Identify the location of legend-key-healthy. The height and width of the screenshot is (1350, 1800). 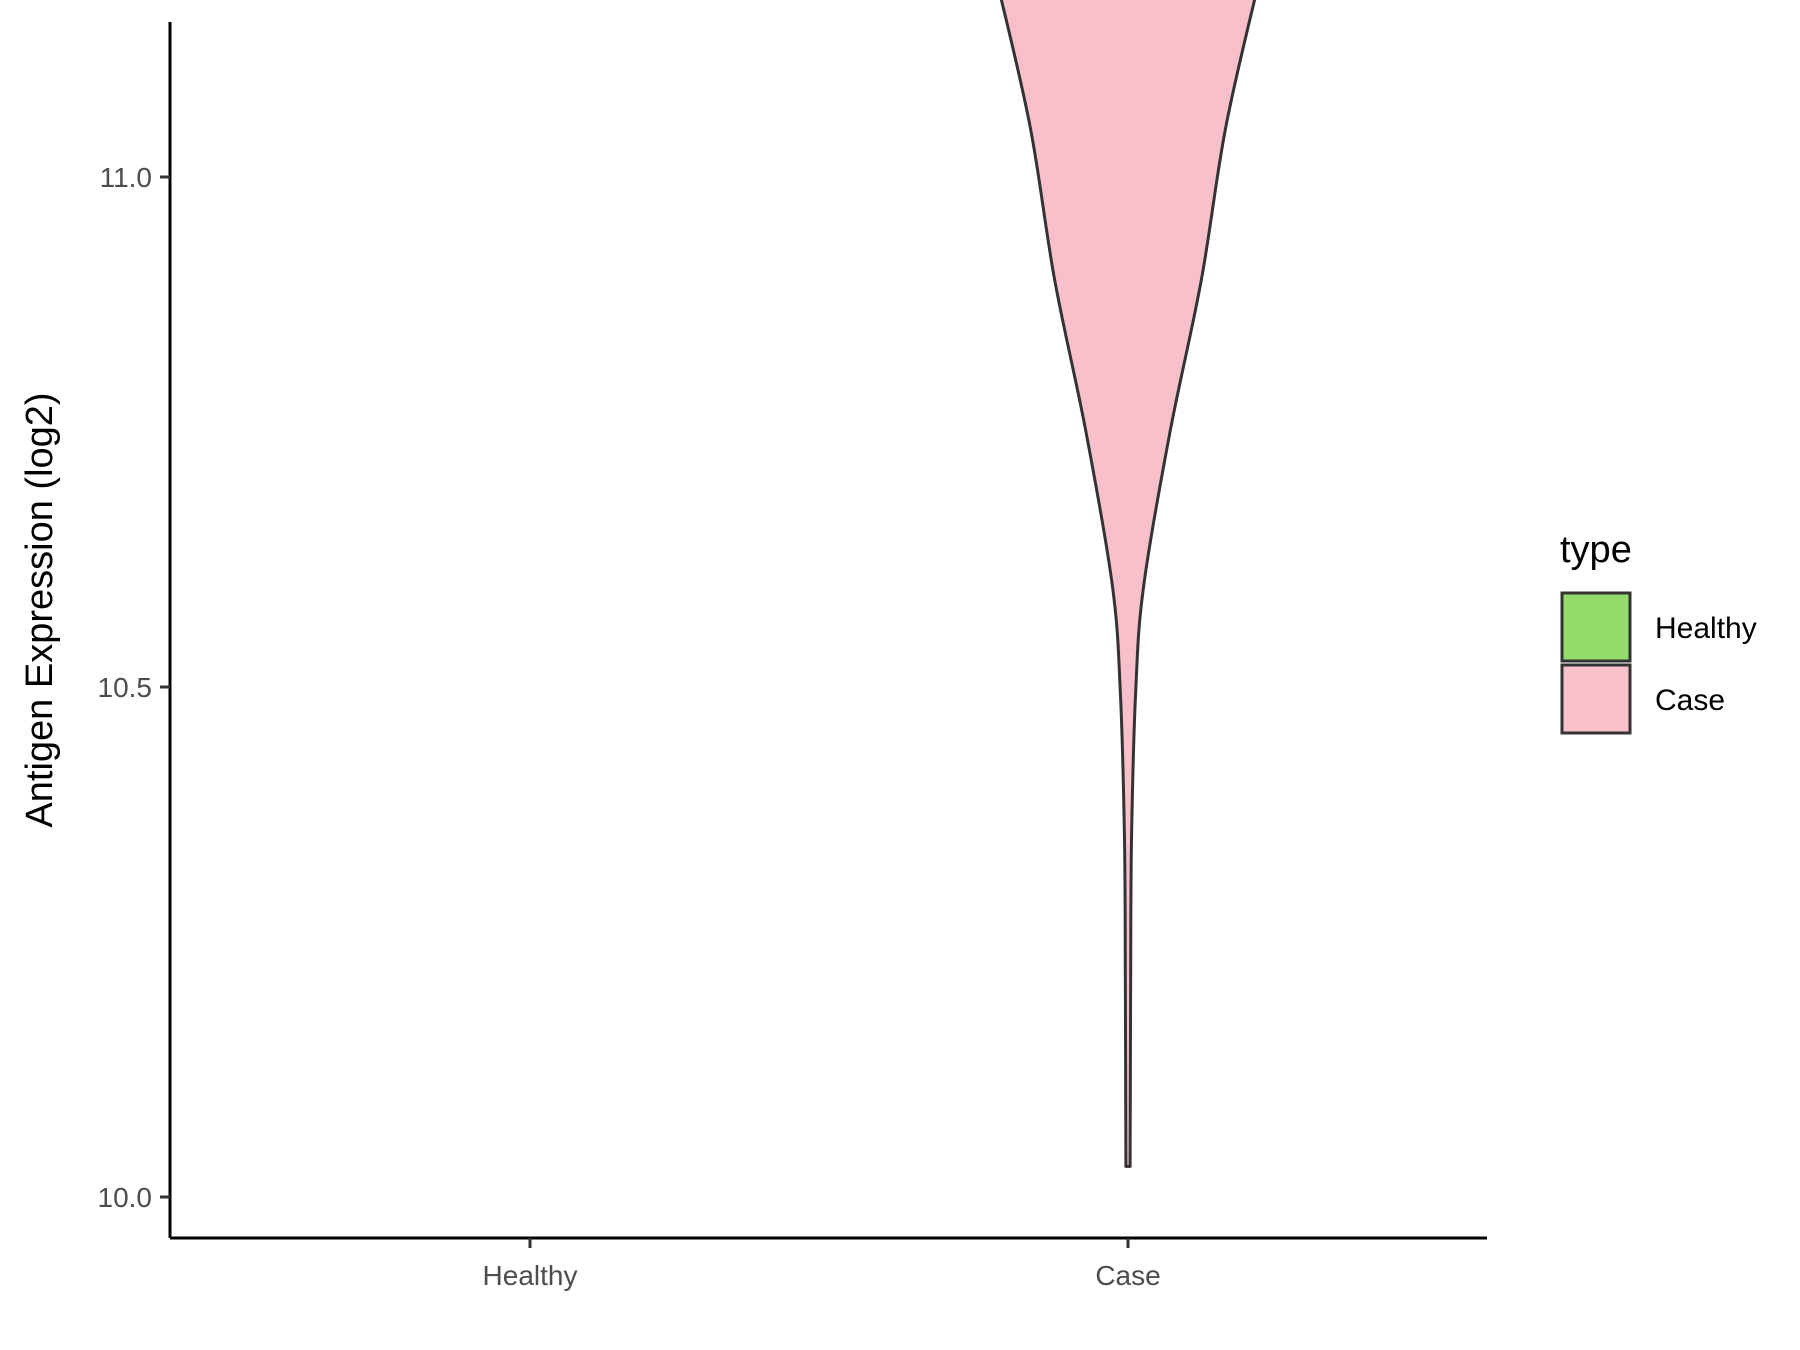
(1596, 627).